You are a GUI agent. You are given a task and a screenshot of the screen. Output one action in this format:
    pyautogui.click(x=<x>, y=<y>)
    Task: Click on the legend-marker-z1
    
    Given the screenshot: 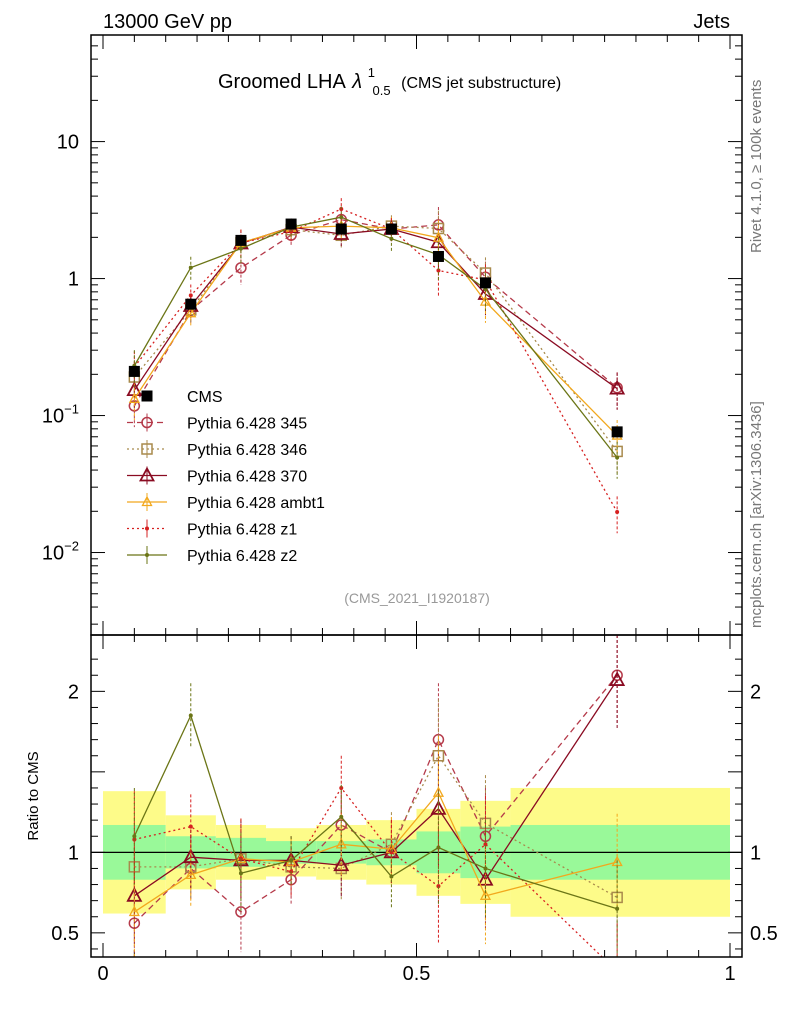 What is the action you would take?
    pyautogui.click(x=147, y=528)
    